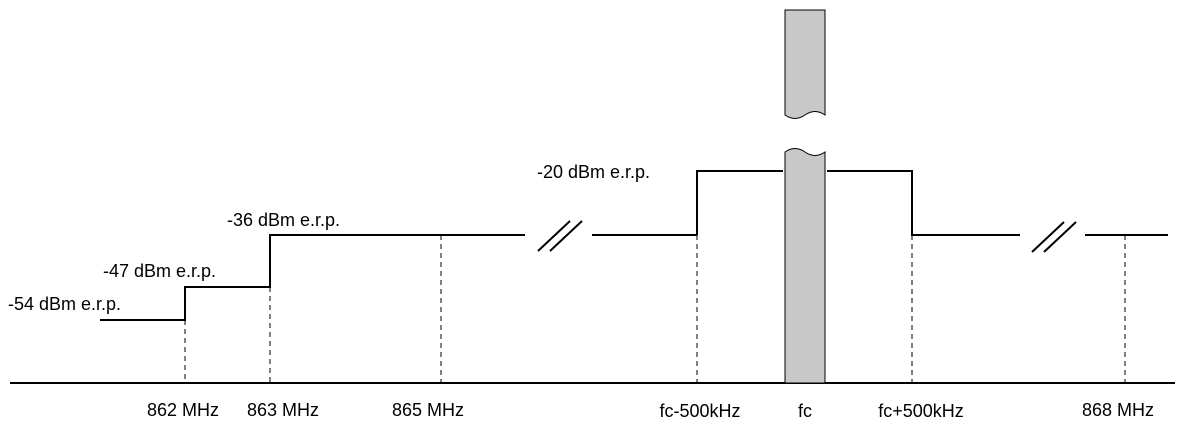 This screenshot has width=1184, height=428. What do you see at coordinates (312, 277) in the screenshot?
I see `mask-left-steps` at bounding box center [312, 277].